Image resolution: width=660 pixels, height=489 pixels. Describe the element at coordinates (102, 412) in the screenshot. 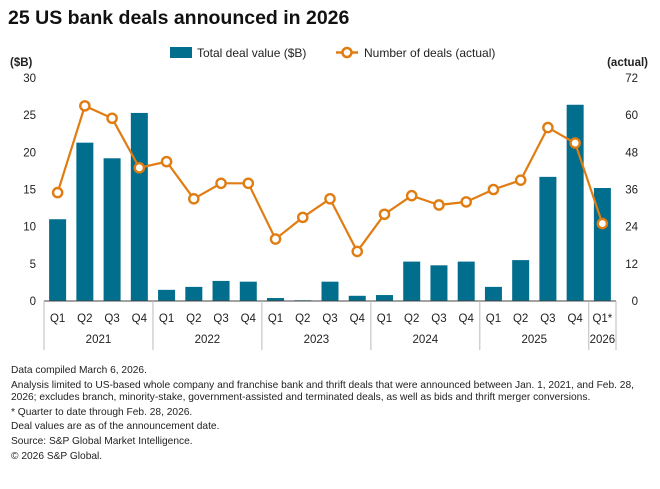

I see `note-quarter-to-date: * Quarter to date through Feb. 28, 2026.` at that location.